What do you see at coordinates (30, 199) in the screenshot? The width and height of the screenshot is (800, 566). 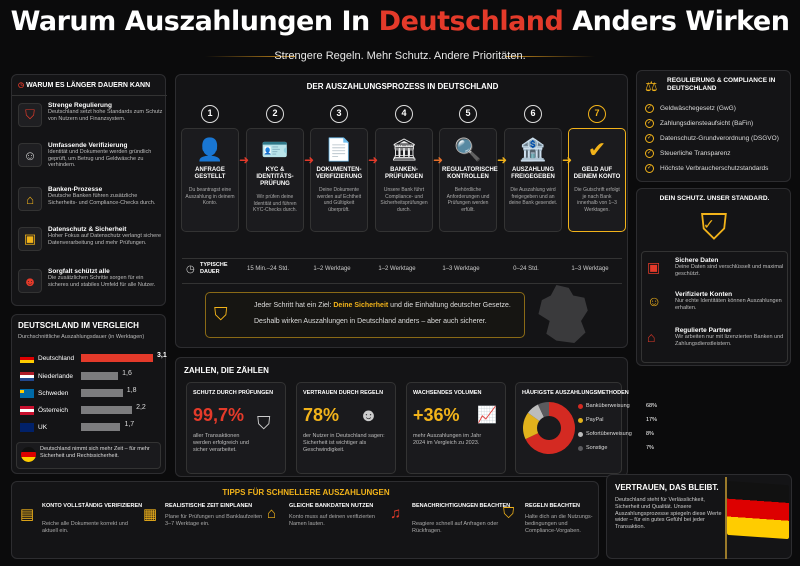 I see `bank-icon: ⌂` at bounding box center [30, 199].